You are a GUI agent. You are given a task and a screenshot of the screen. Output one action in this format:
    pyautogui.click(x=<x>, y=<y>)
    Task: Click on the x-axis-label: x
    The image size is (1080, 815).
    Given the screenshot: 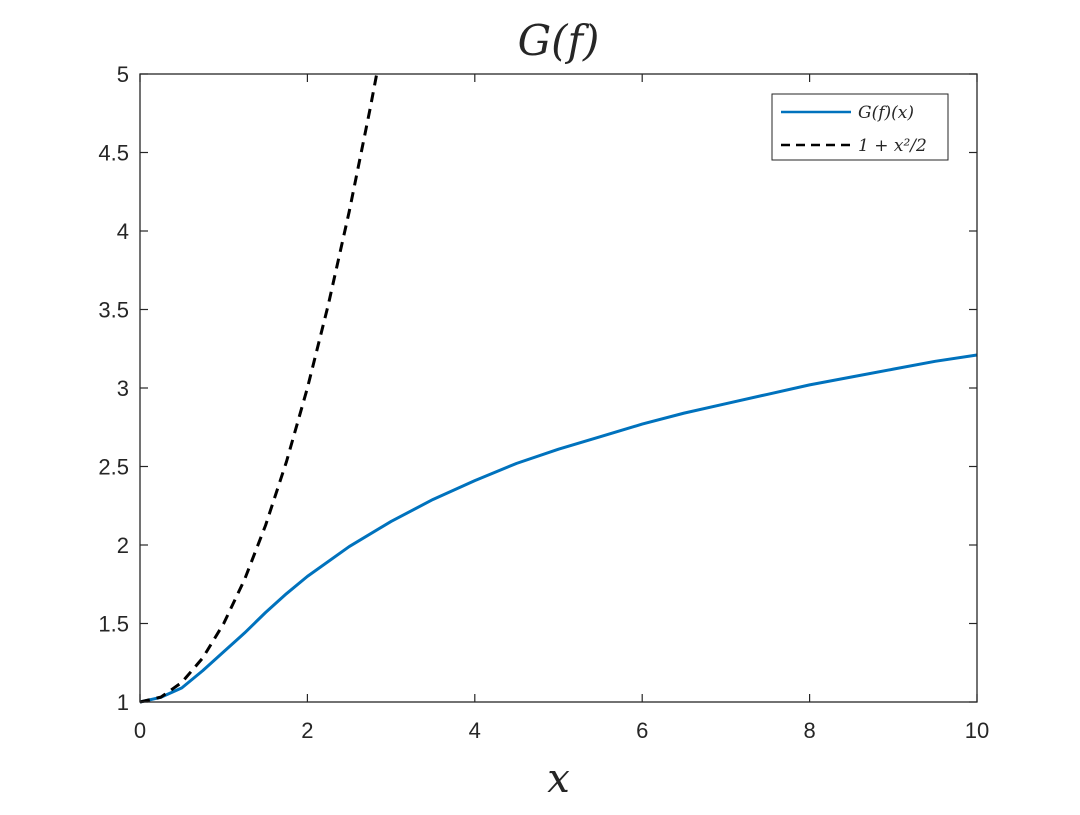 What is the action you would take?
    pyautogui.click(x=558, y=779)
    